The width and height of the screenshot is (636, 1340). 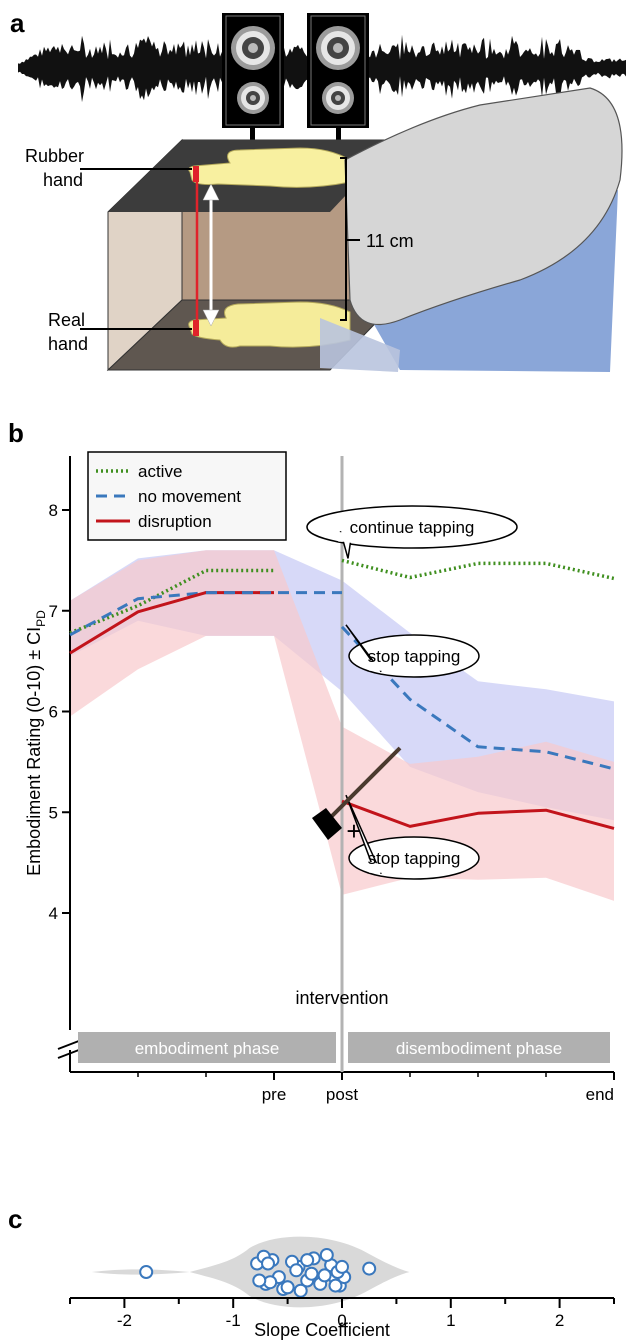 What do you see at coordinates (17, 23) in the screenshot?
I see `panel-a-label: a` at bounding box center [17, 23].